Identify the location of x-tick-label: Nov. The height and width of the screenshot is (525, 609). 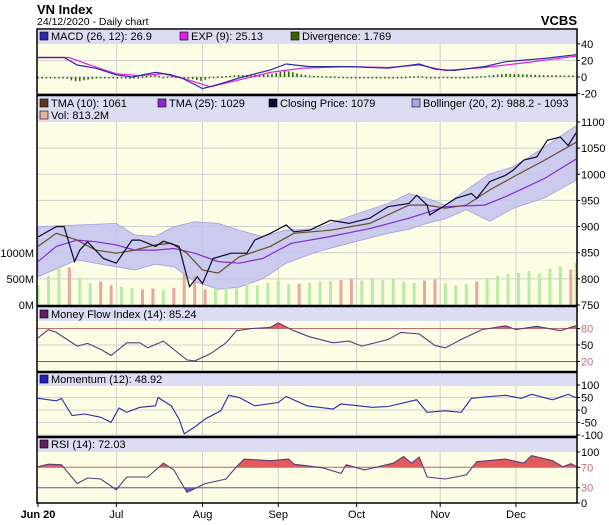
(440, 515).